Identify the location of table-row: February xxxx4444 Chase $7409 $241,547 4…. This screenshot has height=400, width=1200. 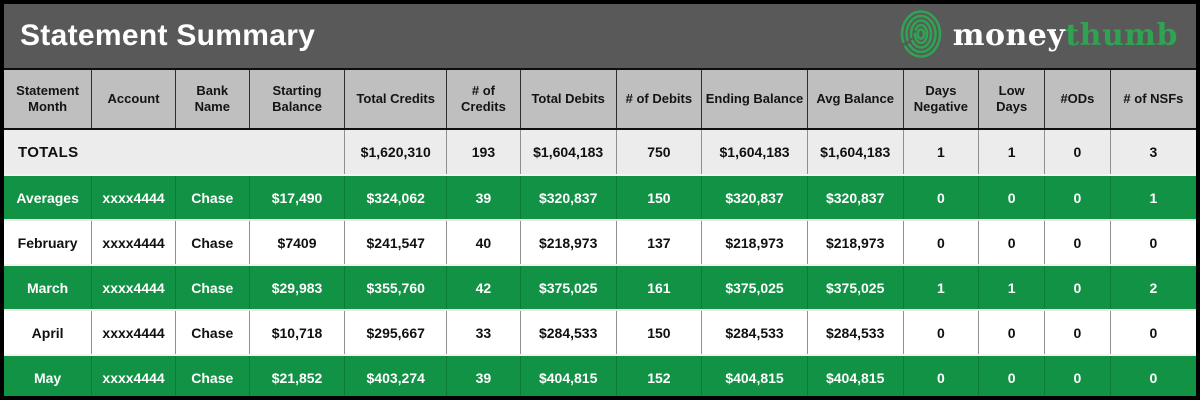
(600, 242).